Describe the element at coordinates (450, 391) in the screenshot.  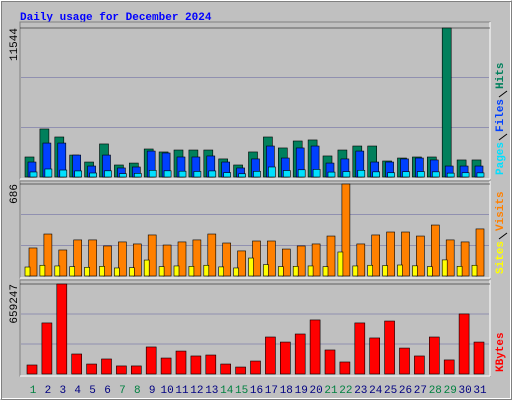
I see `x-tick-label: 29` at that location.